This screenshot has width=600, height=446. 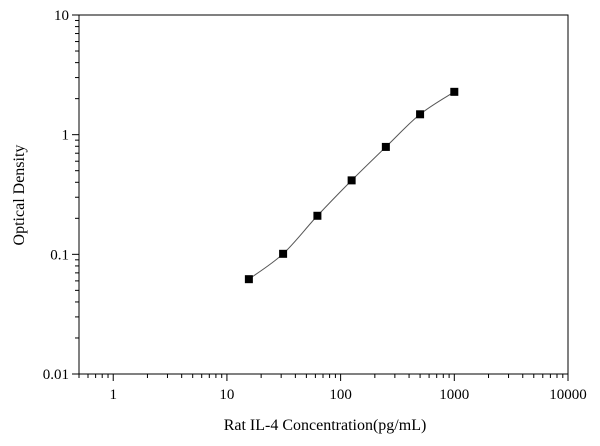 What do you see at coordinates (61, 16) in the screenshot?
I see `y-tick-label: 10` at bounding box center [61, 16].